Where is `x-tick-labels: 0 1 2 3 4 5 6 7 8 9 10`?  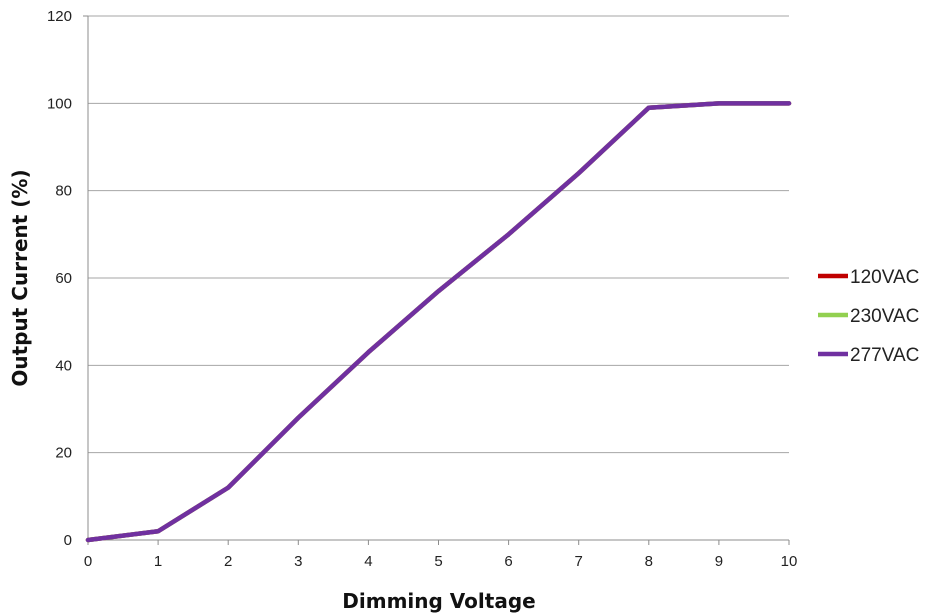 x-tick-labels: 0 1 2 3 4 5 6 7 8 9 10 is located at coordinates (441, 561).